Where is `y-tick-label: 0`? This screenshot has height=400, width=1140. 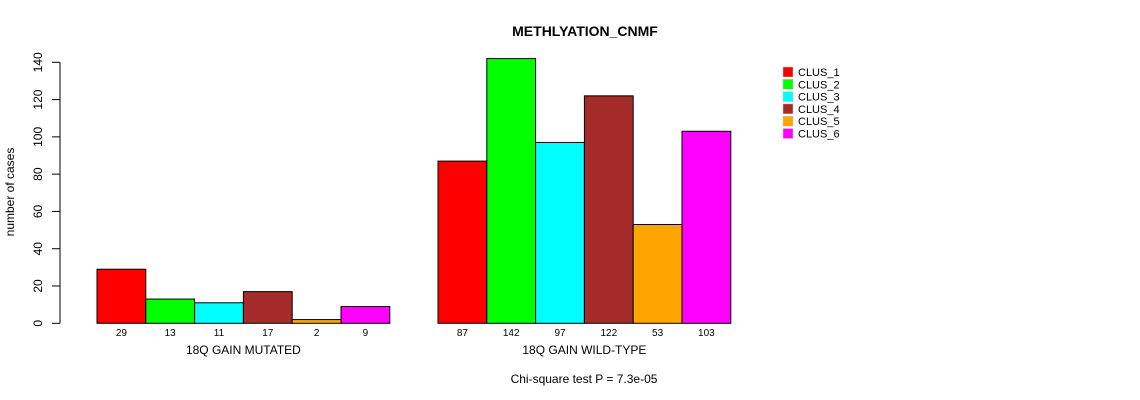
y-tick-label: 0 is located at coordinates (38, 323).